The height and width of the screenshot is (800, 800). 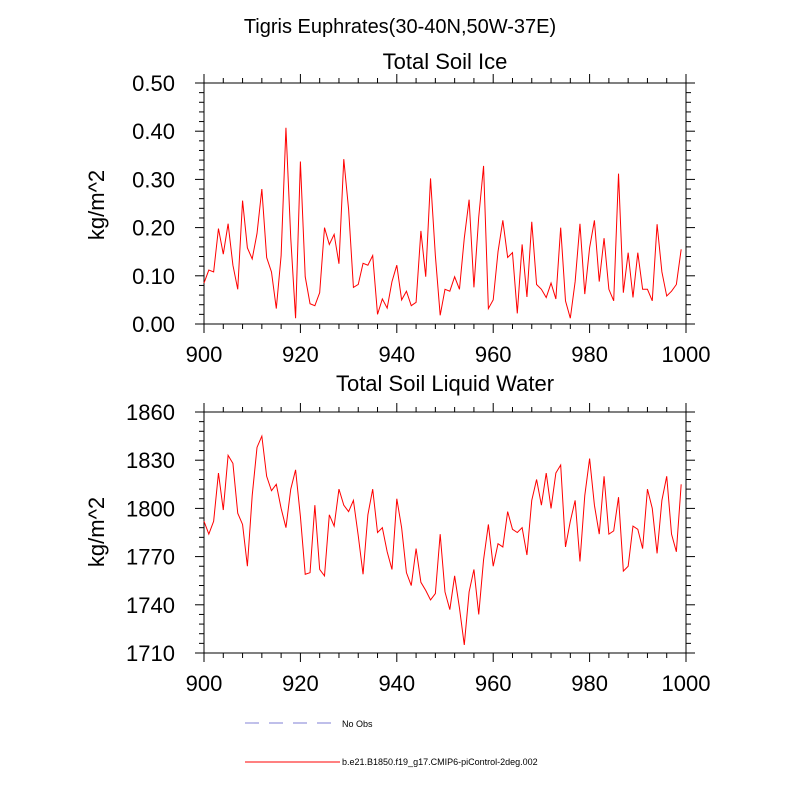 What do you see at coordinates (153, 83) in the screenshot?
I see `y-tick-label: 0.50` at bounding box center [153, 83].